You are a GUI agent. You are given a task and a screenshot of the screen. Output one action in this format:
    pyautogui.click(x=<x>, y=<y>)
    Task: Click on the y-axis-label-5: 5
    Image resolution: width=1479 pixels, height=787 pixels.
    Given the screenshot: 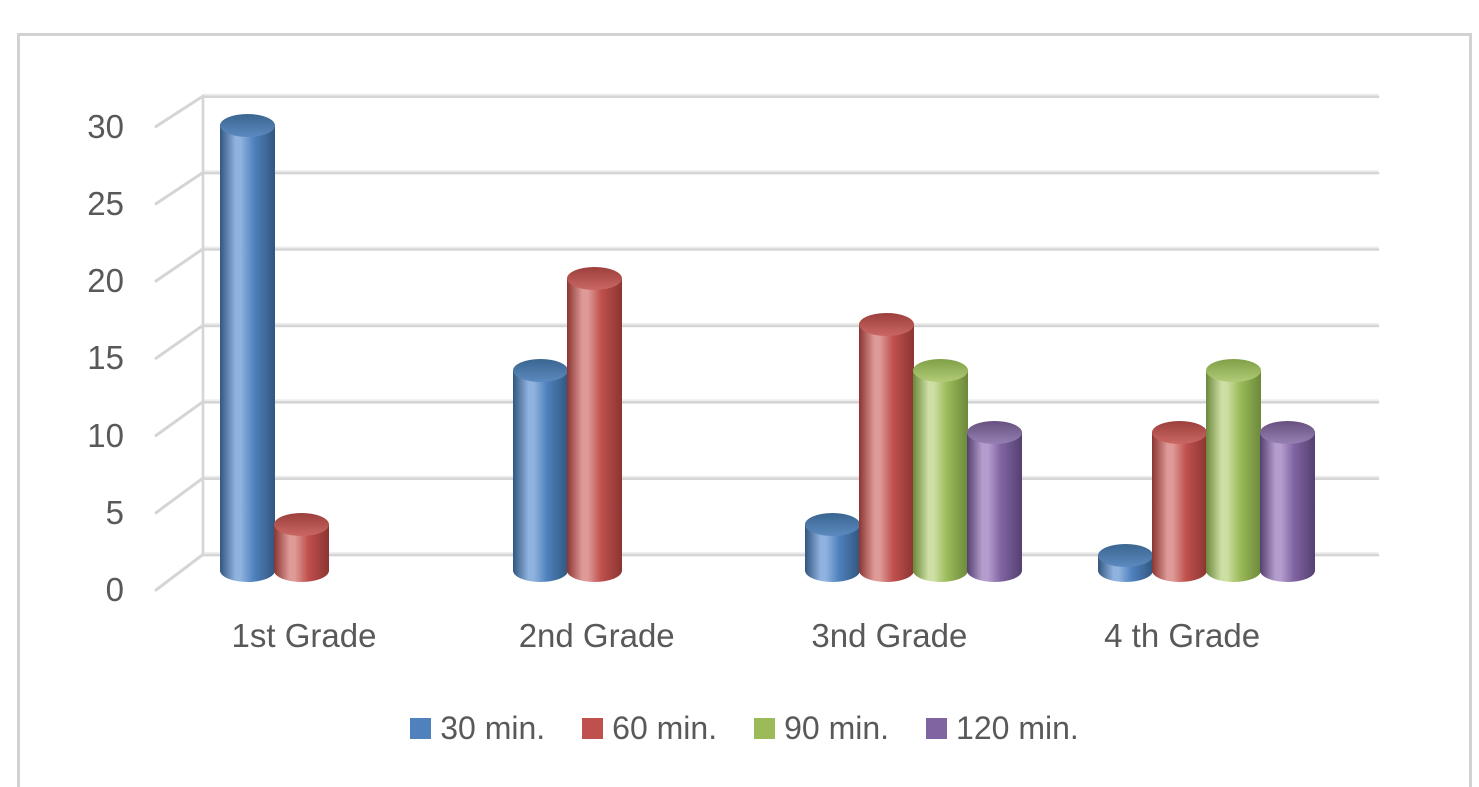 What is the action you would take?
    pyautogui.click(x=114, y=512)
    